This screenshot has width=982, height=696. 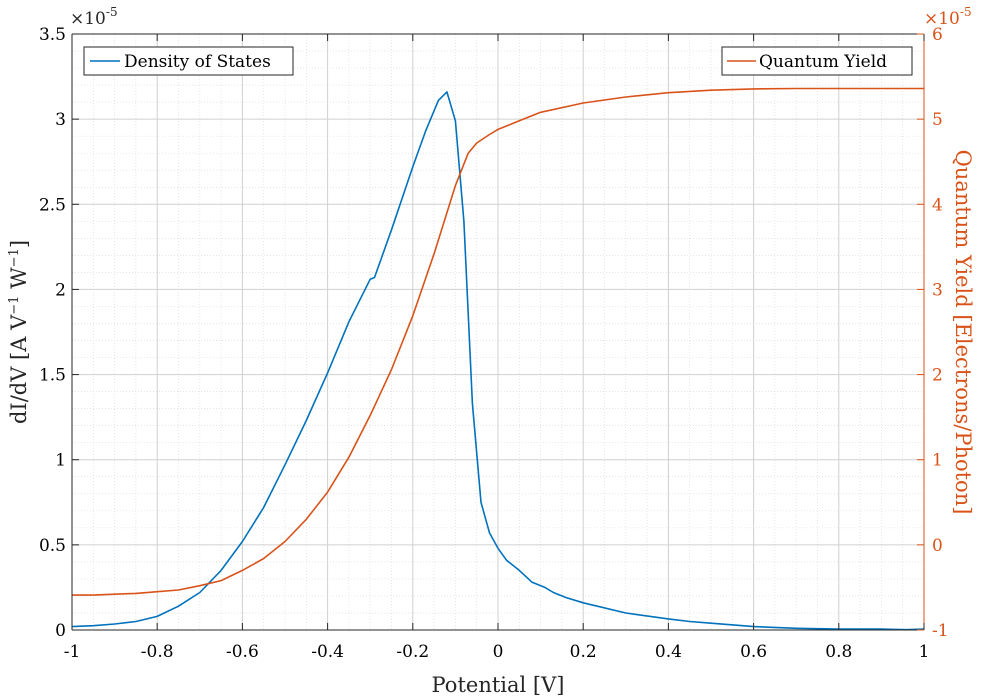 What do you see at coordinates (937, 461) in the screenshot?
I see `right-y-tick-label: 1` at bounding box center [937, 461].